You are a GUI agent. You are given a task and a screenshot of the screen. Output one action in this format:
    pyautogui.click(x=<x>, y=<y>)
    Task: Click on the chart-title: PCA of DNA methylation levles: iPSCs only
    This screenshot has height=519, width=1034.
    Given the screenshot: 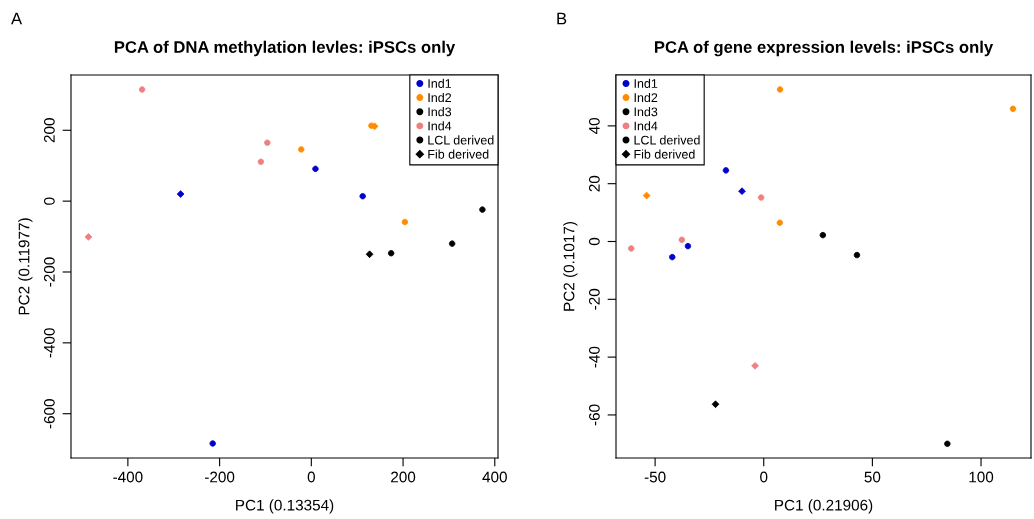 What is the action you would take?
    pyautogui.click(x=285, y=48)
    